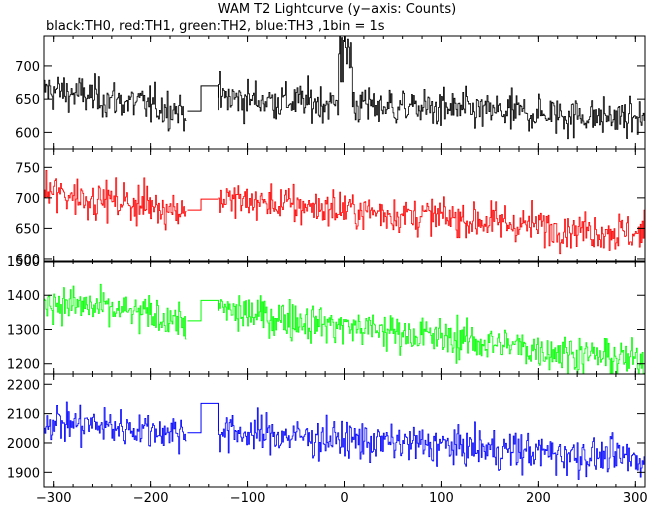 The image size is (651, 505). What do you see at coordinates (23, 385) in the screenshot?
I see `y-tick-label: 2200` at bounding box center [23, 385].